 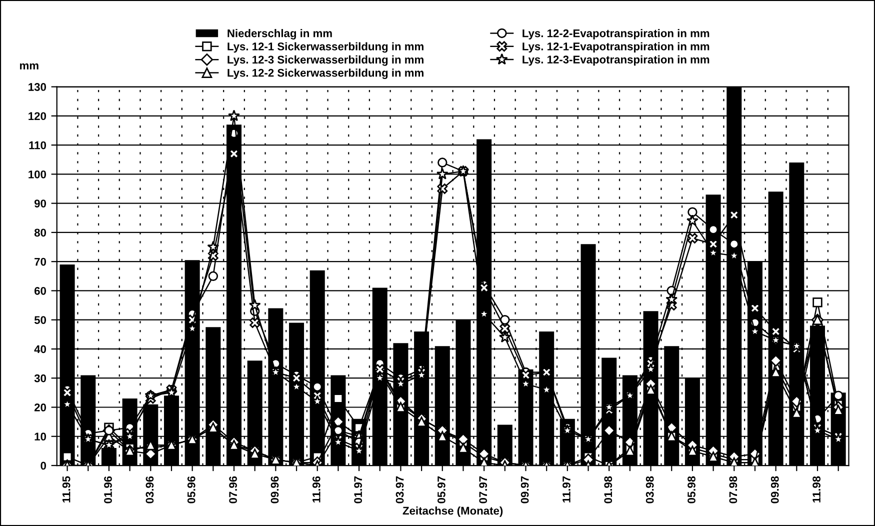 What do you see at coordinates (191, 490) in the screenshot?
I see `x-tick-label: 05.96` at bounding box center [191, 490].